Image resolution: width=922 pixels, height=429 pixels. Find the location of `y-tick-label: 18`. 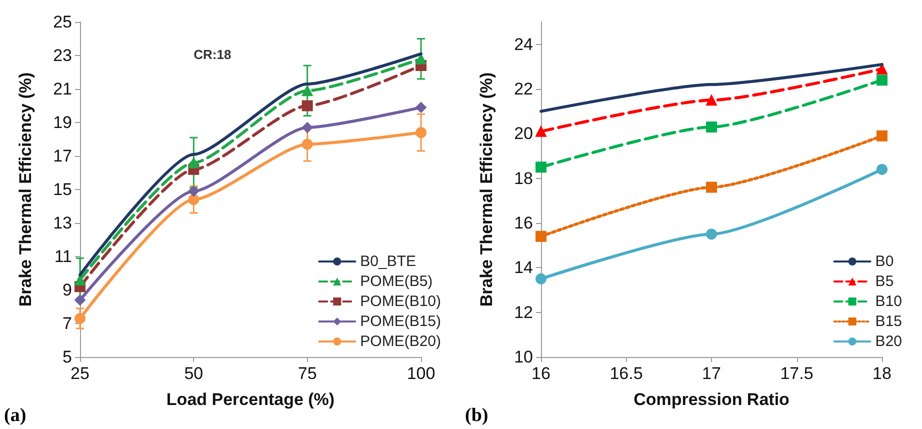

y-tick-label: 18 is located at coordinates (523, 178).